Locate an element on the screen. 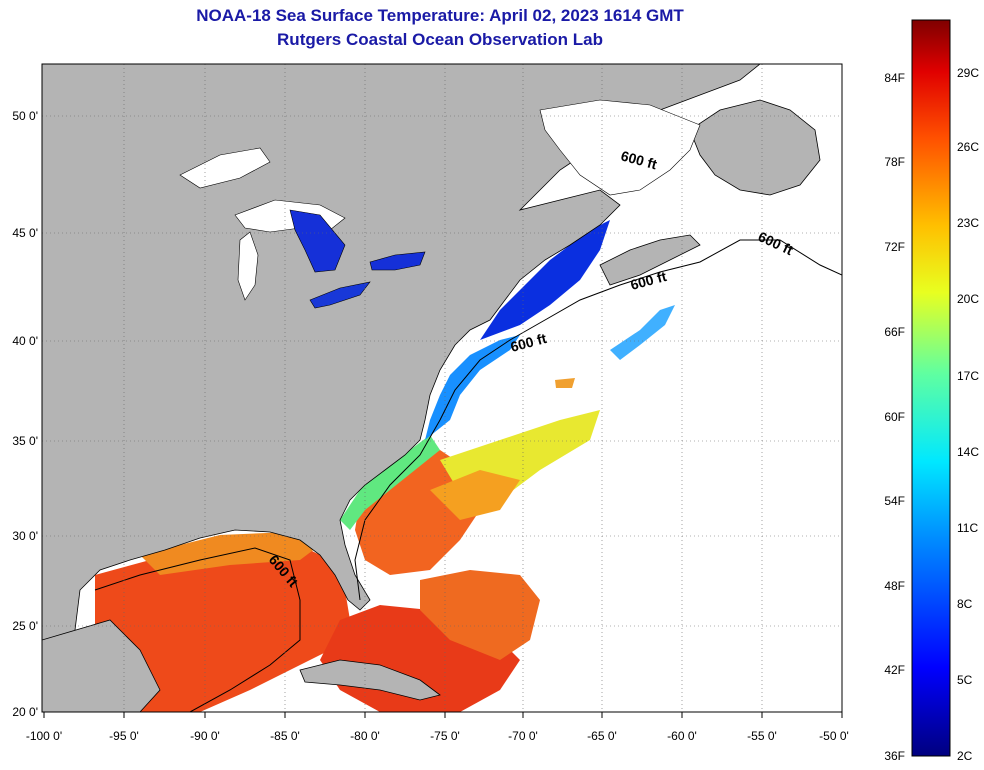 This screenshot has height=770, width=984. celsius-label: 5C is located at coordinates (965, 680).